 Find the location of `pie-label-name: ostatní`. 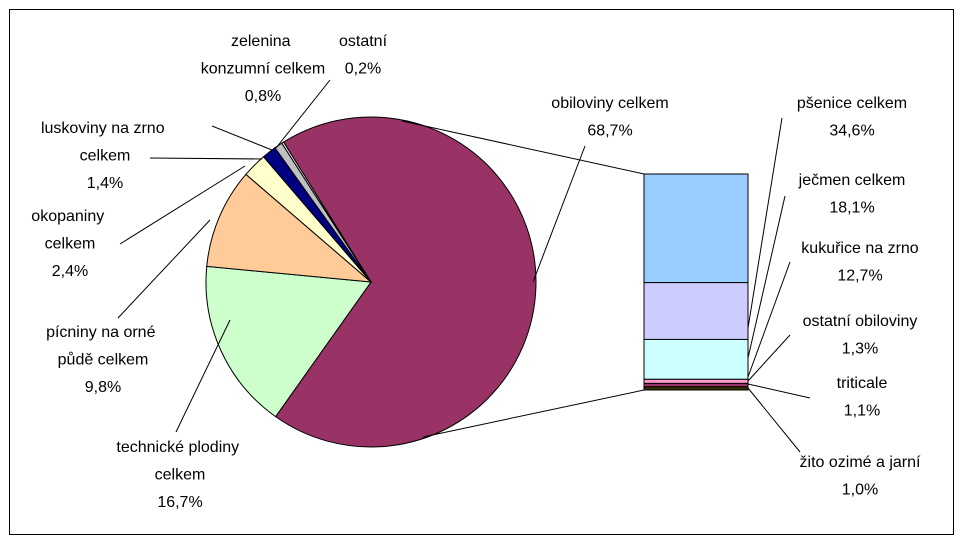

pie-label-name: ostatní is located at coordinates (363, 41).